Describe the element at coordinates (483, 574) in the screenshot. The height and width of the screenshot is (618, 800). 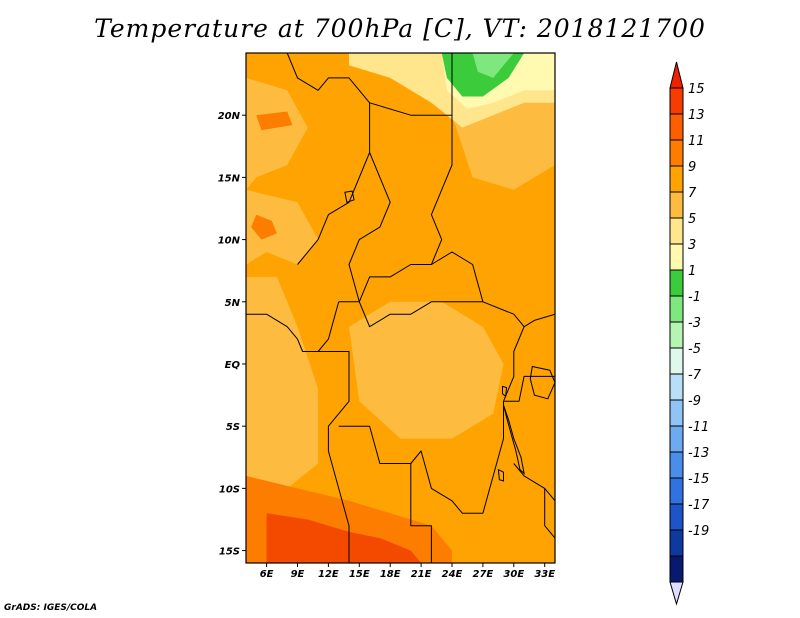
I see `lon-tick-label: 27E` at that location.